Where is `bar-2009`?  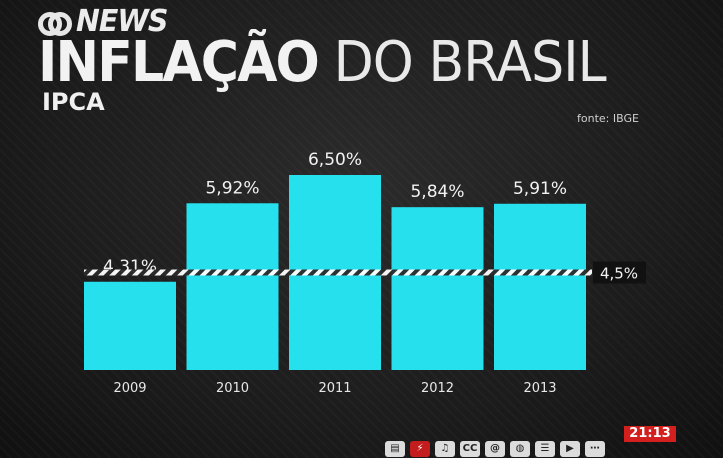
bar-2009 is located at coordinates (130, 325).